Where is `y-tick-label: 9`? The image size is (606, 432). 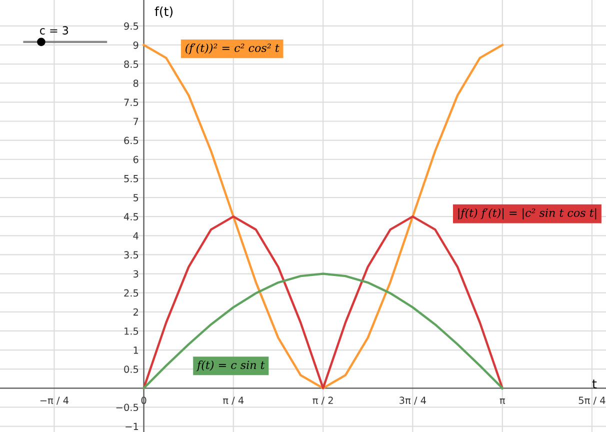
y-tick-label: 9 is located at coordinates (135, 45).